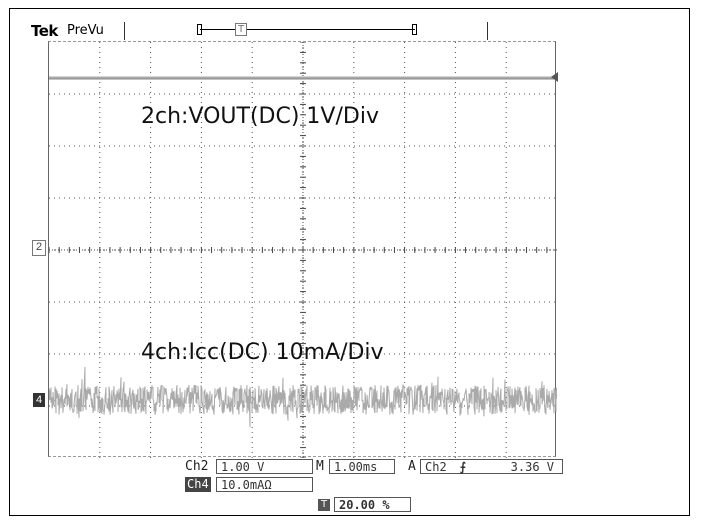 Image resolution: width=702 pixels, height=521 pixels. I want to click on record-view-right-bracket, so click(414, 29).